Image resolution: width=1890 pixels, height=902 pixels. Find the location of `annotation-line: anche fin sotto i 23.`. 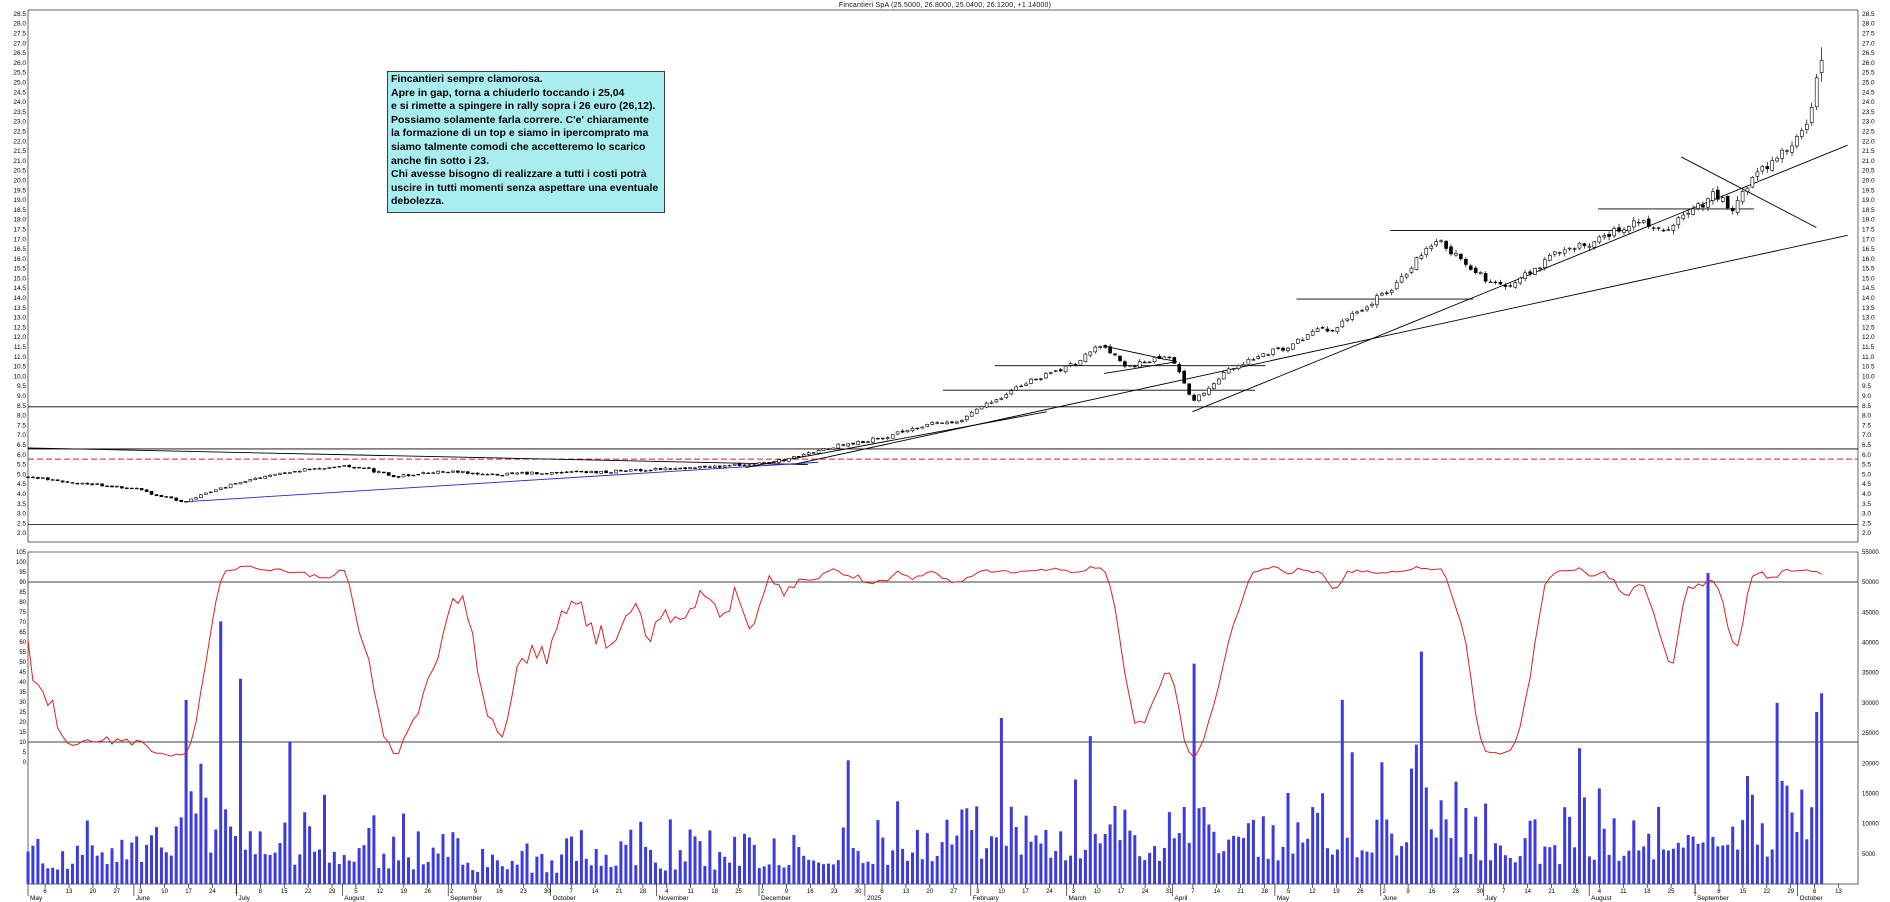

annotation-line: anche fin sotto i 23. is located at coordinates (440, 160).